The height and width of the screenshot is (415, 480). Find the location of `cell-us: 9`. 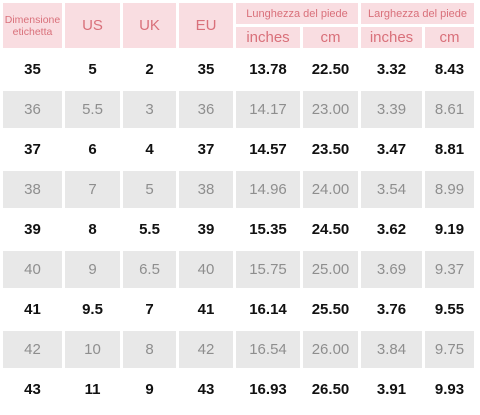

cell-us: 9 is located at coordinates (94, 271).